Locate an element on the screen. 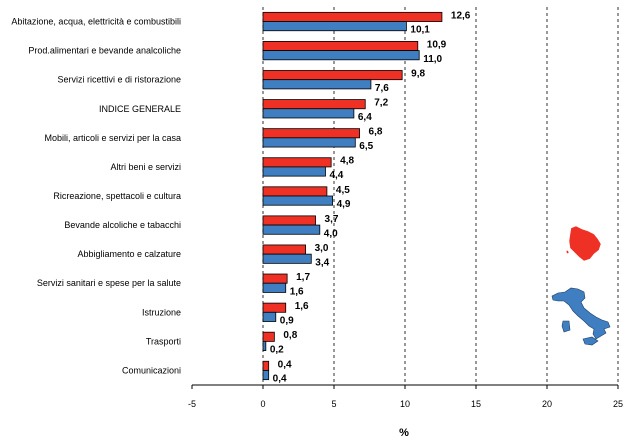  category-label: Servizi ricettivi e di ristorazione is located at coordinates (119, 80).